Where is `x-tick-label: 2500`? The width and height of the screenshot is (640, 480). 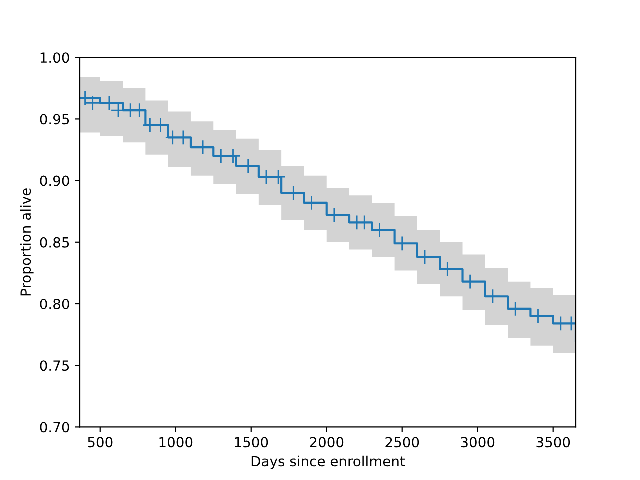
x-tick-label: 2500 is located at coordinates (403, 442).